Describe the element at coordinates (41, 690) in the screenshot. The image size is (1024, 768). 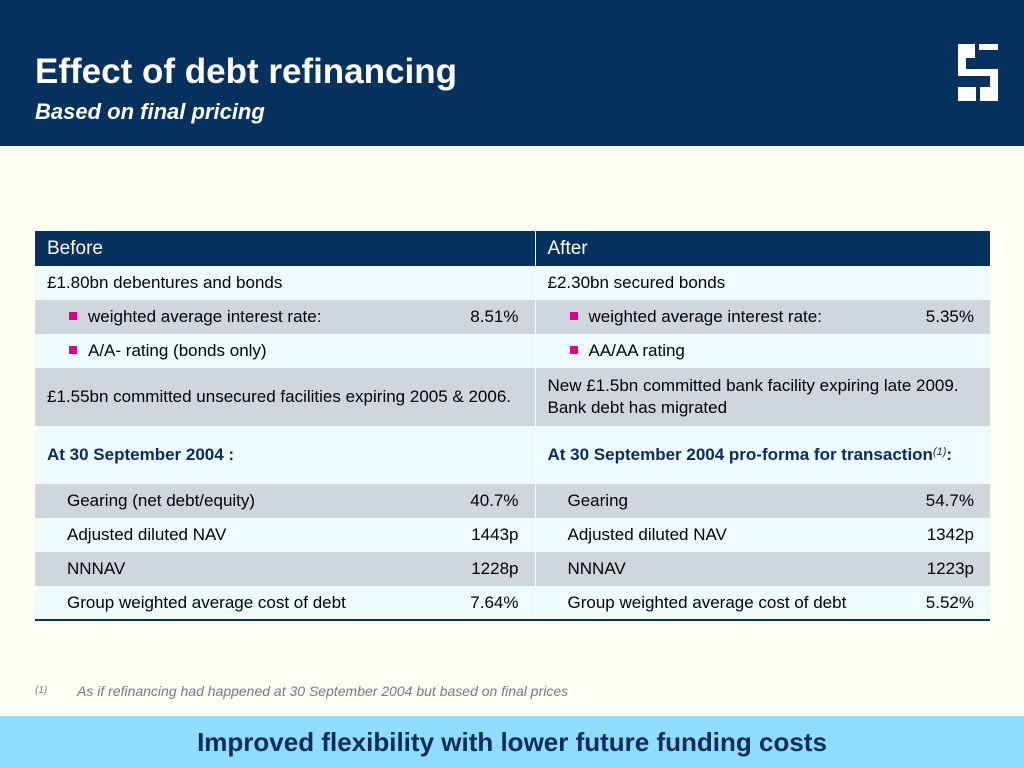
I see `footnote-marker: (1)` at that location.